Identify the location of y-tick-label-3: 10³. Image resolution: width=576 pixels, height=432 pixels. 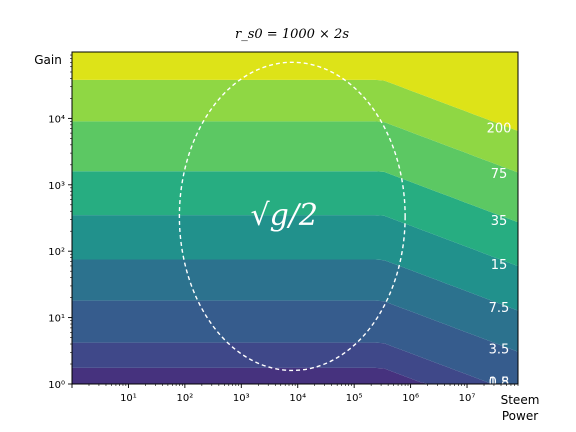
(56, 186).